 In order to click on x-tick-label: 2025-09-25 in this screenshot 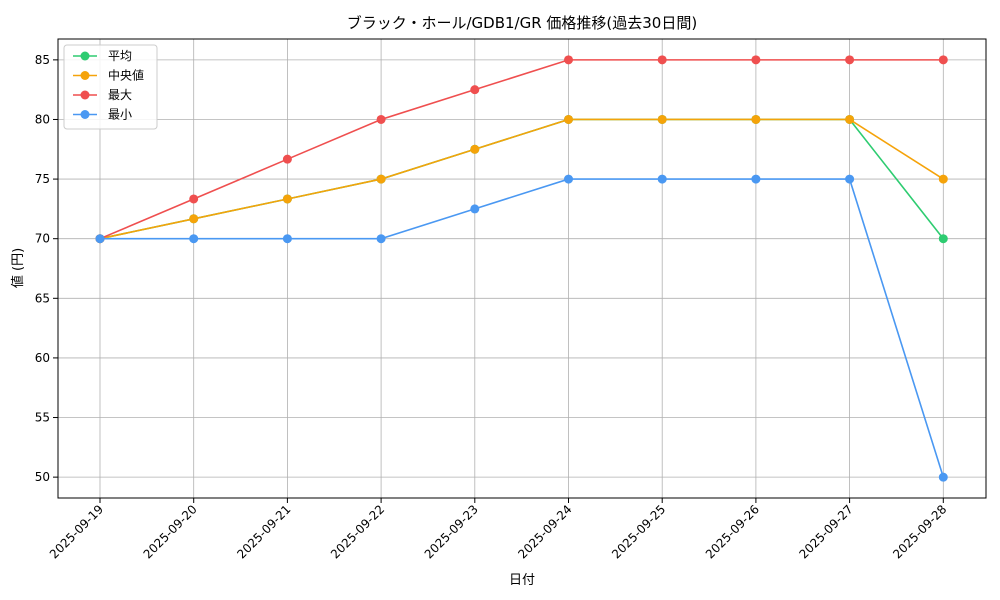, I will do `click(638, 531)`.